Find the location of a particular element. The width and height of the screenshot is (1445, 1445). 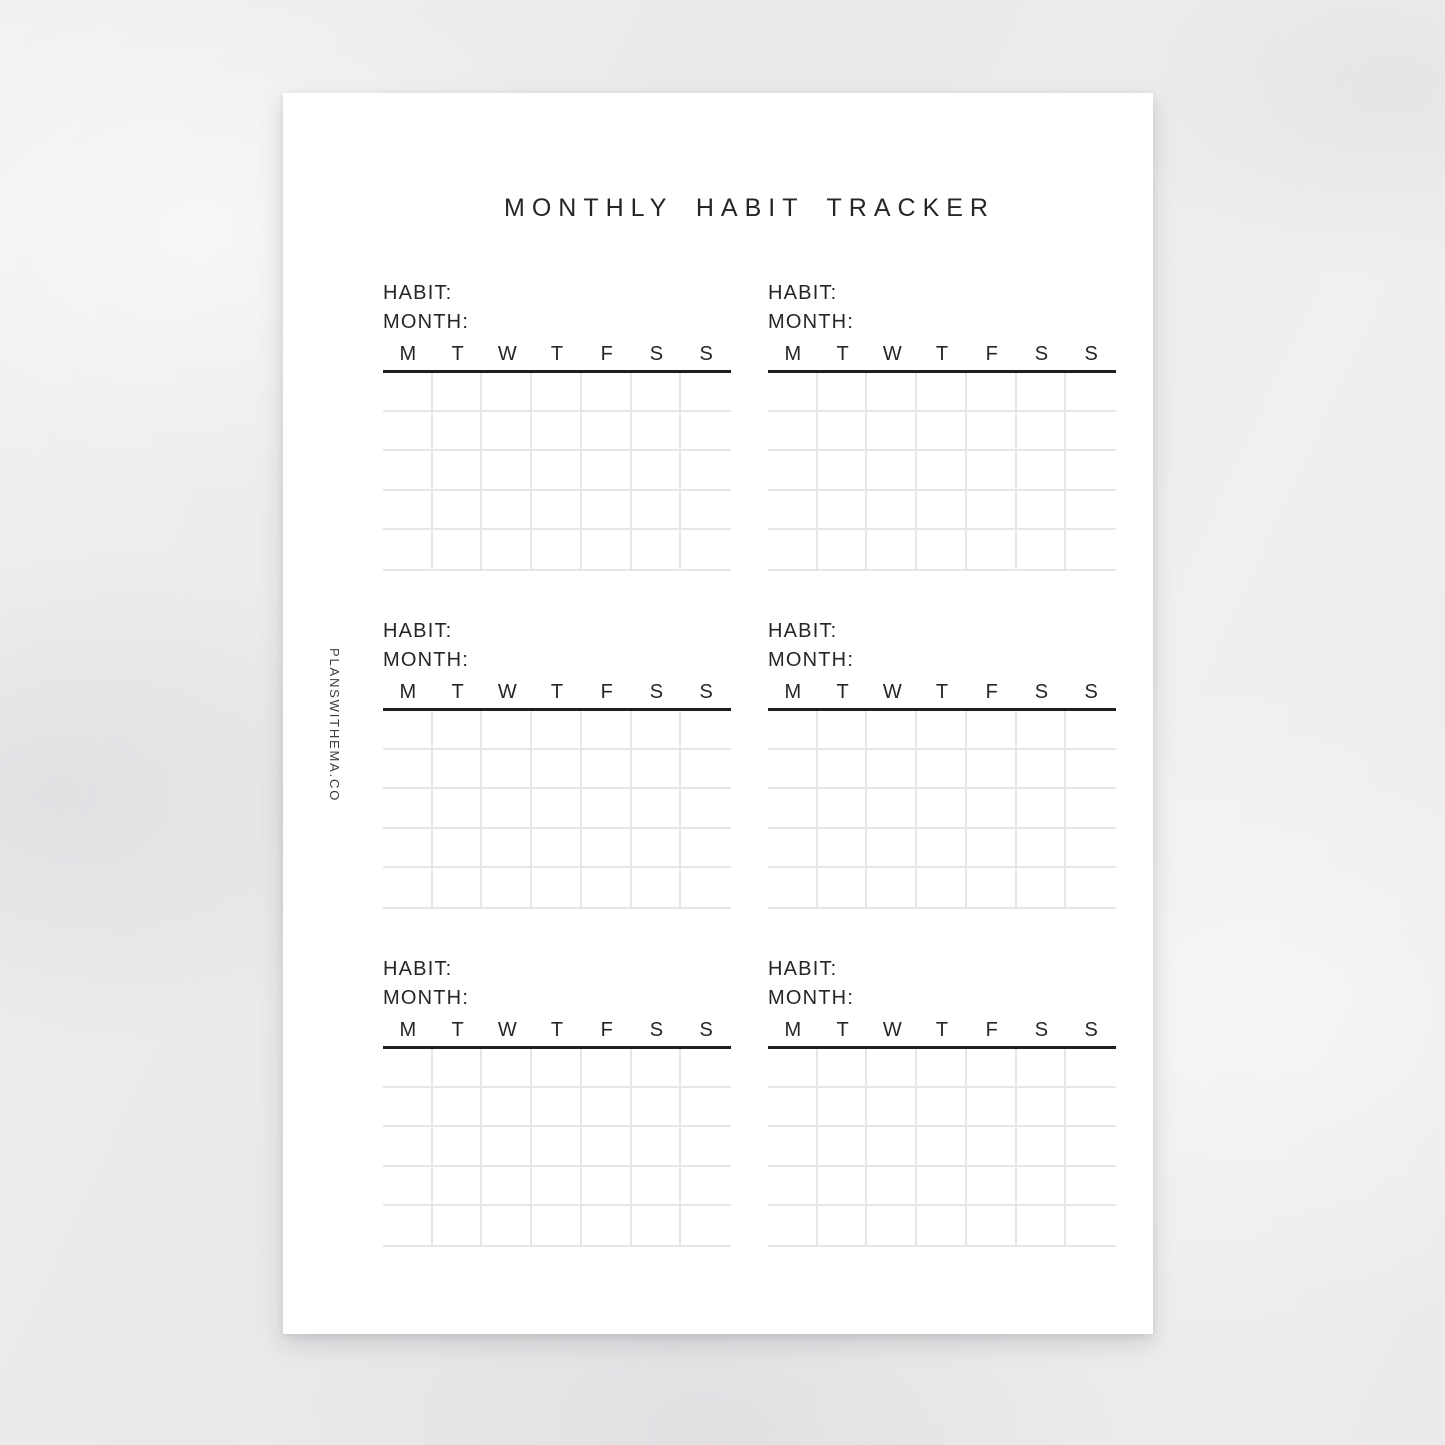

habit-tracker-block-3: HABIT: MONTH: M T W T F S S is located at coordinates (557, 765).